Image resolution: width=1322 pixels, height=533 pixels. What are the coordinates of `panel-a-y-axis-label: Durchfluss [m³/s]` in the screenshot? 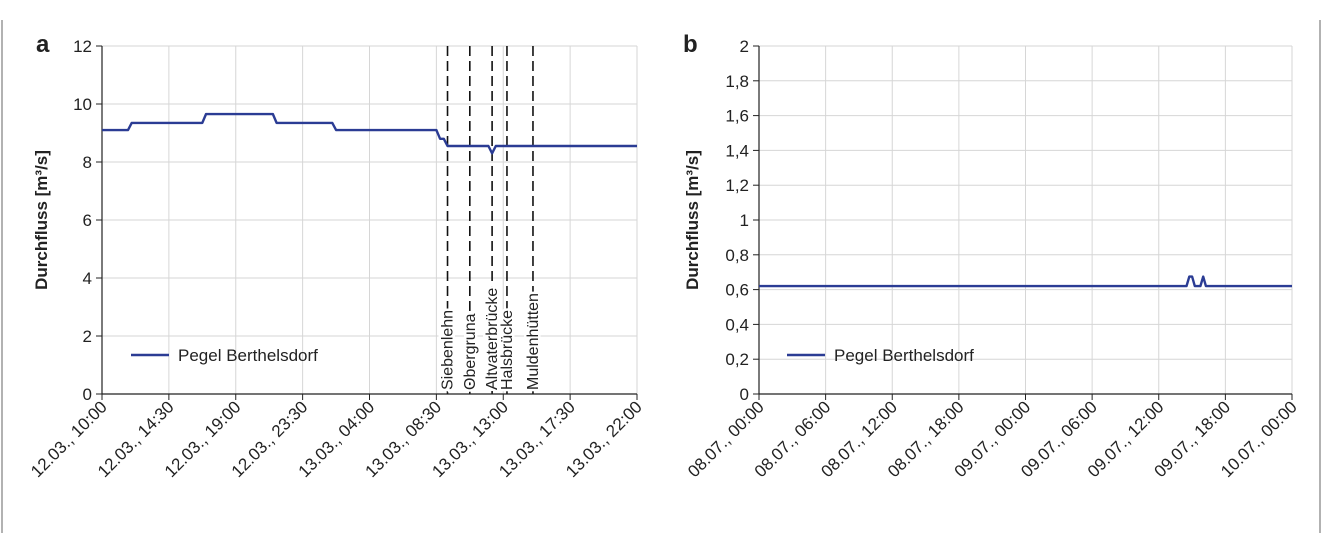 It's located at (41, 220).